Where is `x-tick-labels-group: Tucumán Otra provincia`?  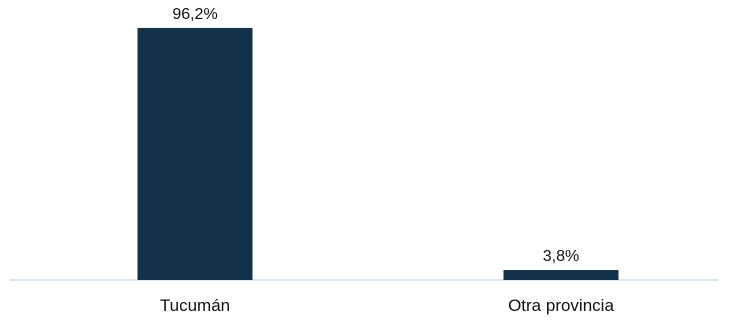
x-tick-labels-group: Tucumán Otra provincia is located at coordinates (387, 305).